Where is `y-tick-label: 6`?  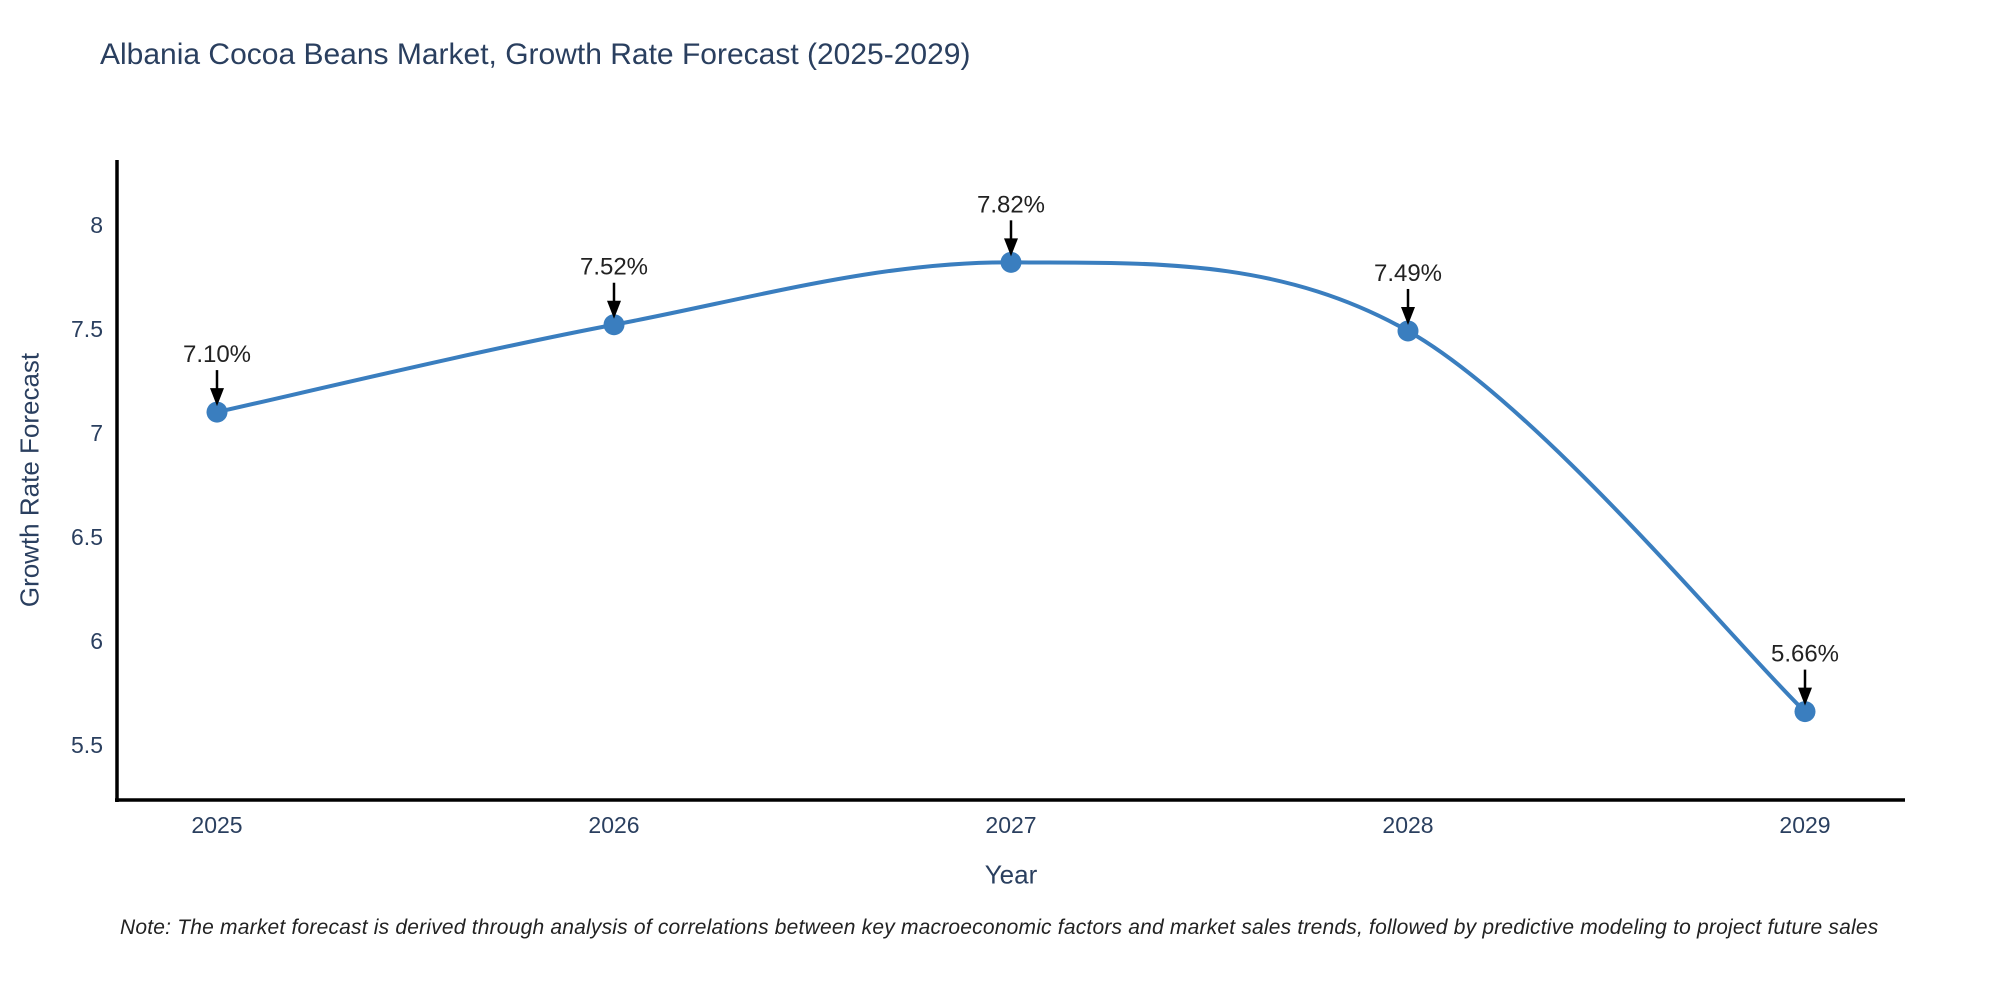 y-tick-label: 6 is located at coordinates (96, 641).